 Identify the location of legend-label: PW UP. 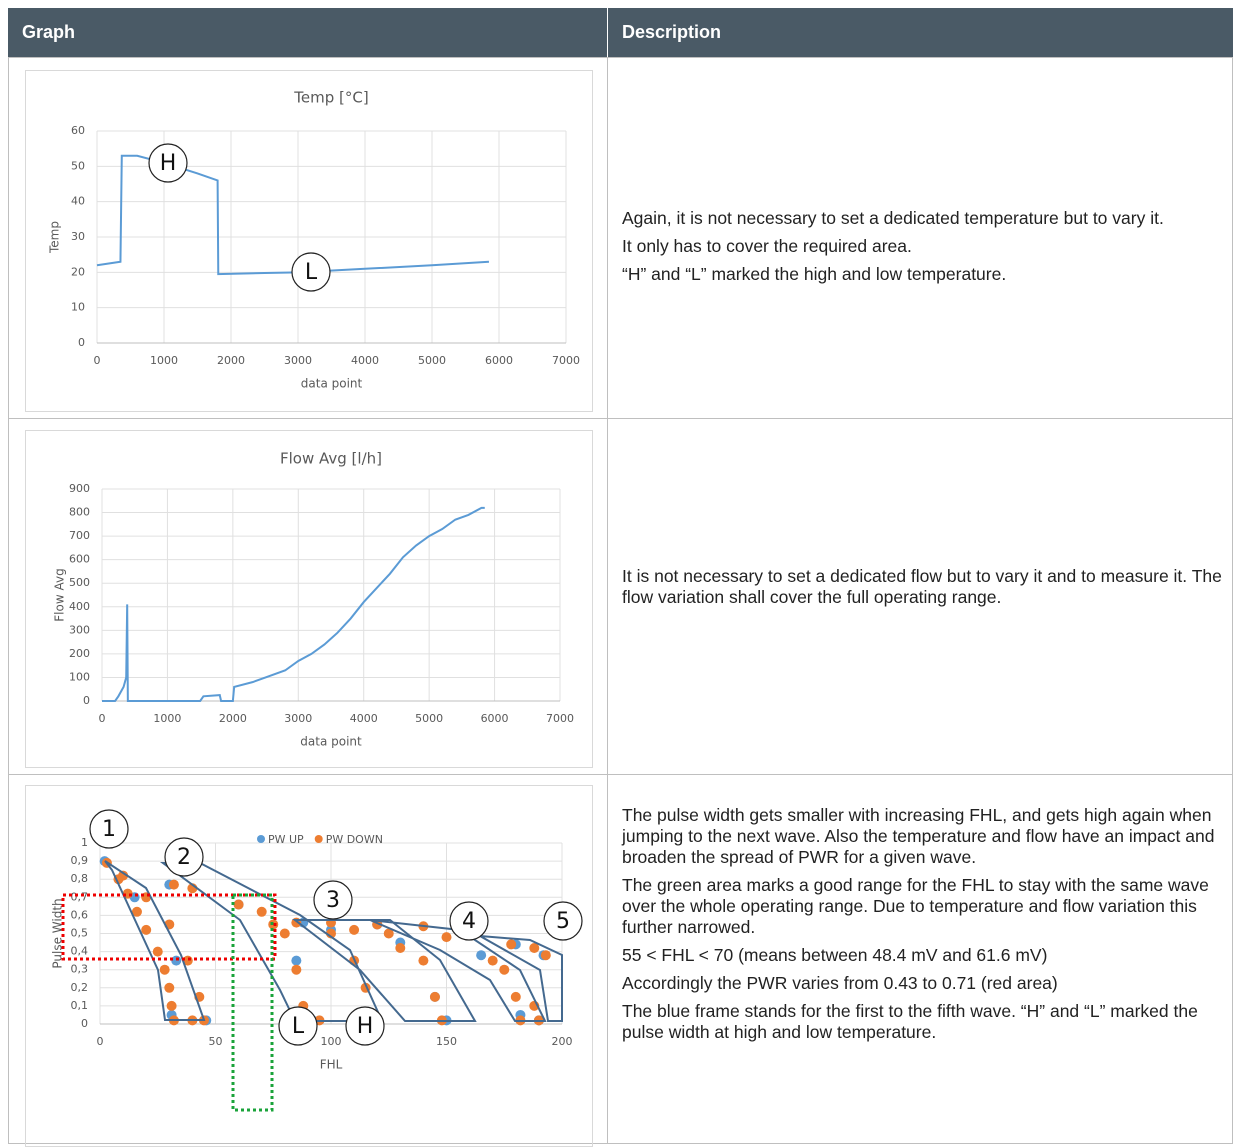
(286, 839).